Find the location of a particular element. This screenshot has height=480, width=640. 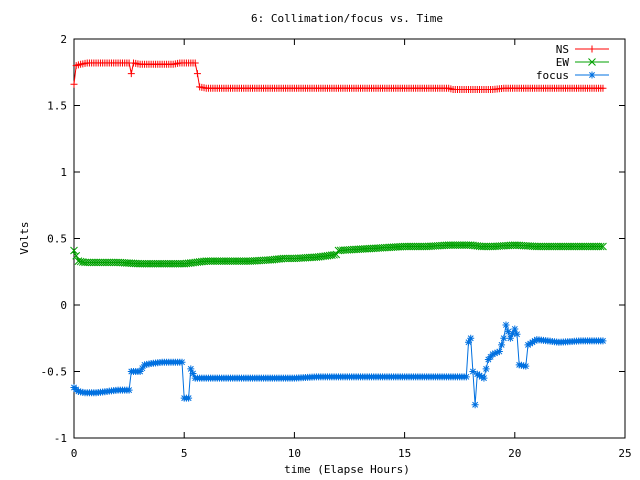

legend-label: NS is located at coordinates (562, 49).